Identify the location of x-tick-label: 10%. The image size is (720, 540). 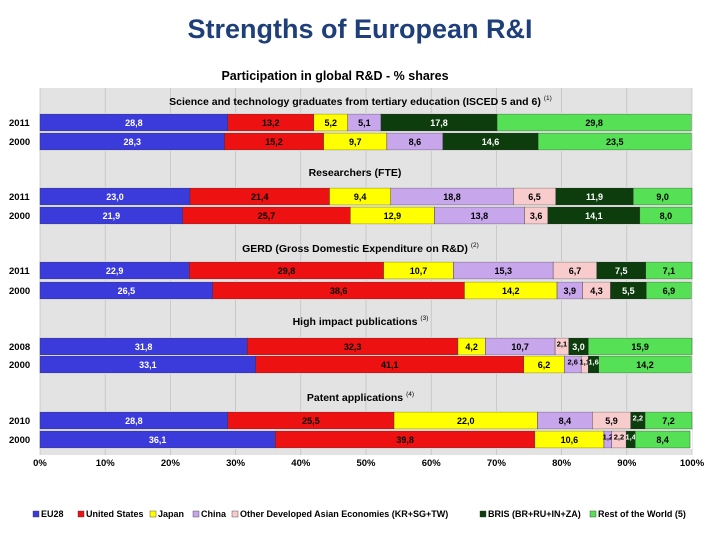
(106, 463).